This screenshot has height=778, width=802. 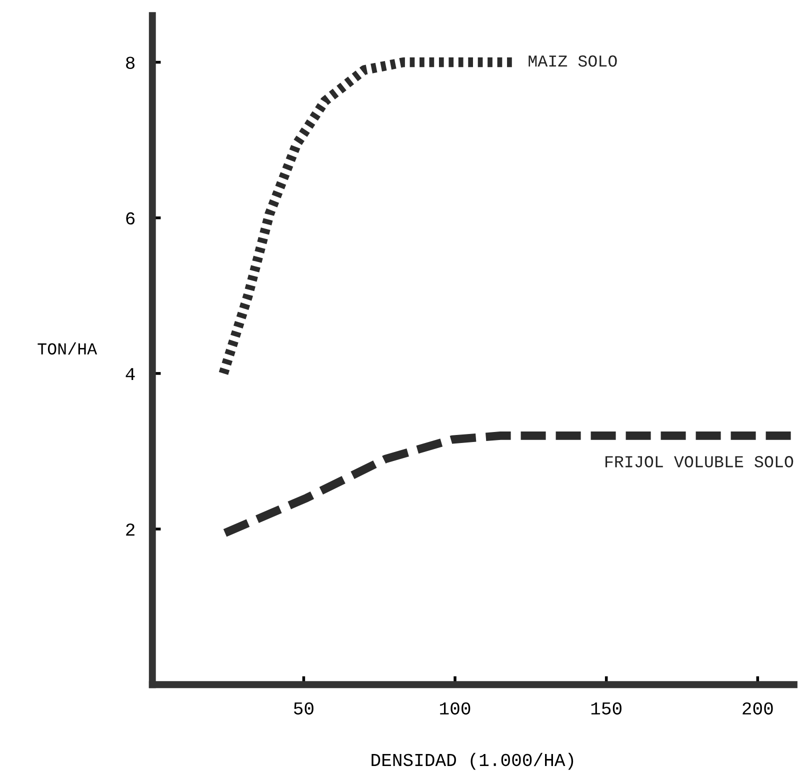 I want to click on y-tick-label: 2, so click(x=130, y=530).